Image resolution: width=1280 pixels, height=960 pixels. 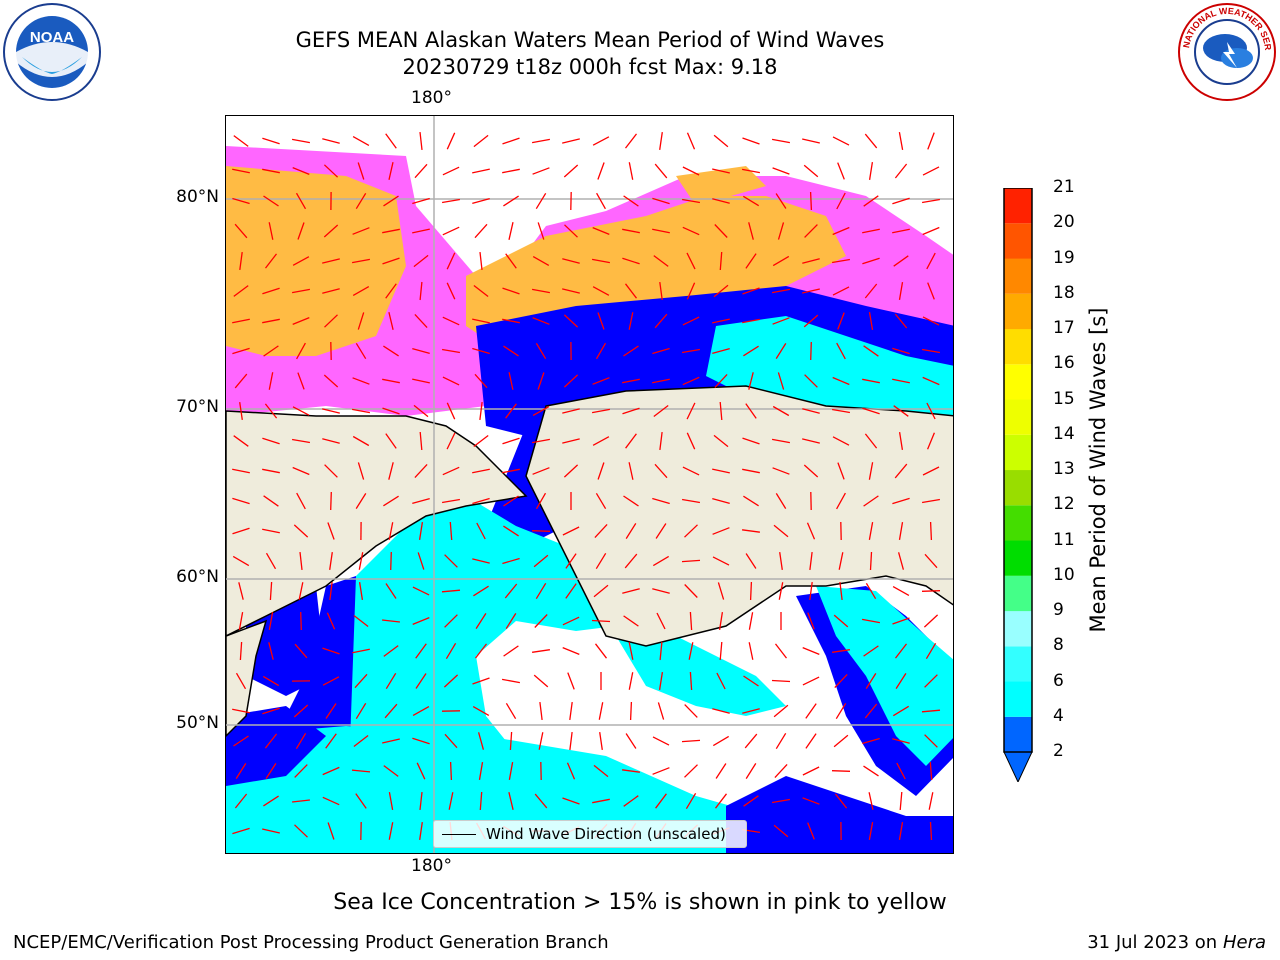 What do you see at coordinates (1064, 292) in the screenshot?
I see `colorbar-tick-18: 18` at bounding box center [1064, 292].